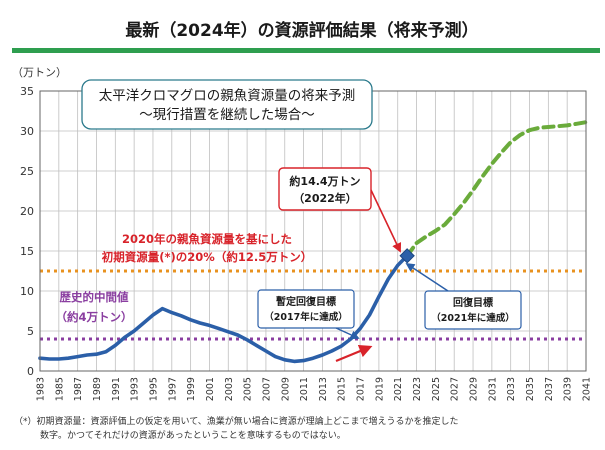 This screenshot has width=605, height=450. I want to click on hist-median-label-1: 歴史的中間値, so click(94, 297).